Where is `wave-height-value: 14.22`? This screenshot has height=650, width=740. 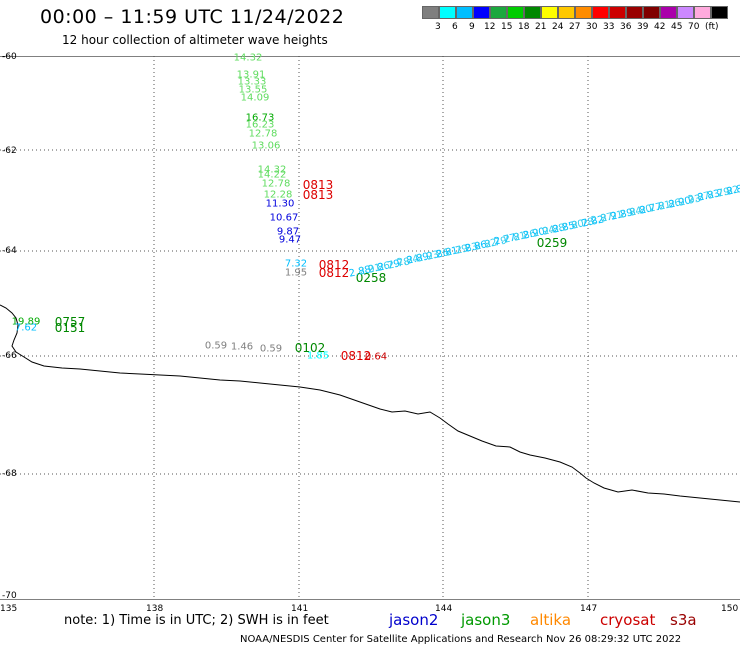
wave-height-value: 14.22 is located at coordinates (272, 175).